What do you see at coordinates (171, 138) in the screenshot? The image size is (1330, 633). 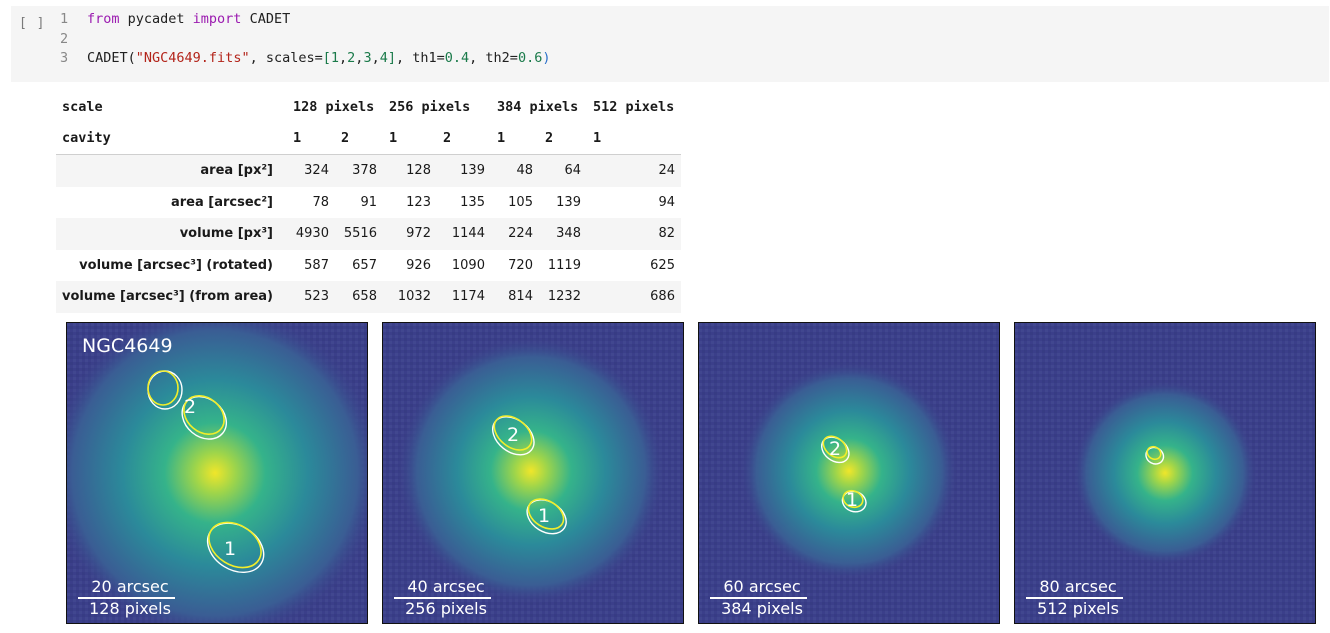 I see `cavity-label: cavity` at bounding box center [171, 138].